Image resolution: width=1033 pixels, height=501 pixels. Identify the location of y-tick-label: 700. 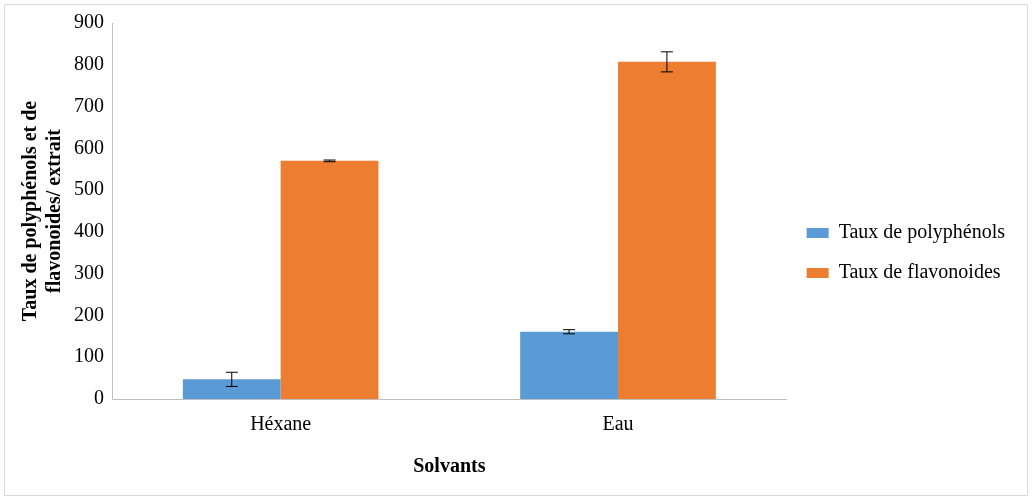
(89, 104).